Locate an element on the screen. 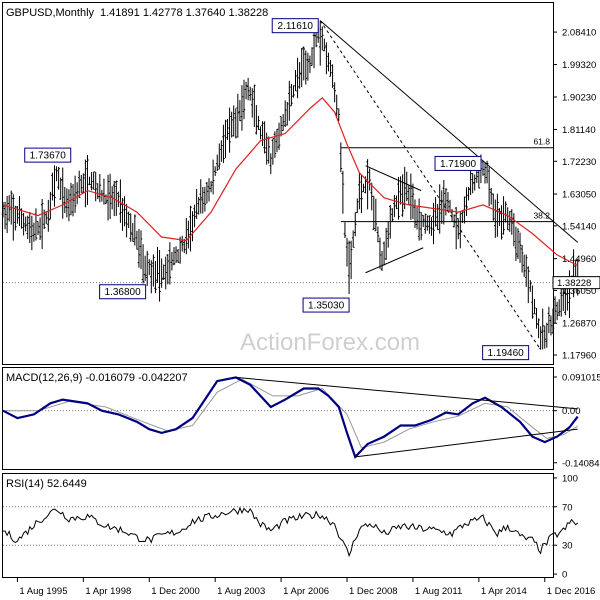 The width and height of the screenshot is (600, 600). x-tick-label: 1 Dec 2008 is located at coordinates (373, 591).